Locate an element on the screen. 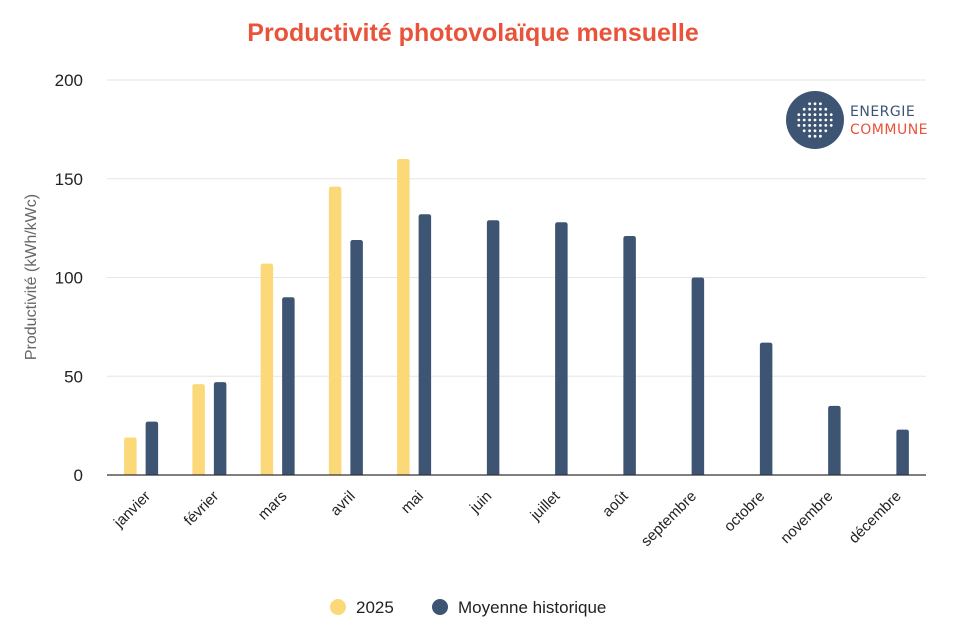 Image resolution: width=964 pixels, height=627 pixels. x-tick-label-5: juin is located at coordinates (480, 502).